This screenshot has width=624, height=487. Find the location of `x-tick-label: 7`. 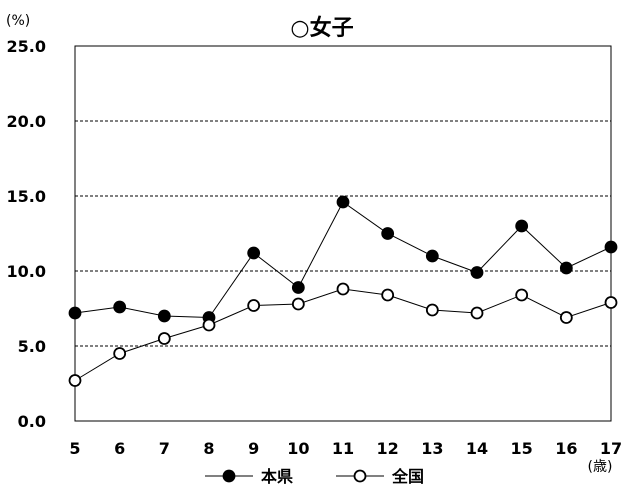

x-tick-label: 7 is located at coordinates (164, 448).